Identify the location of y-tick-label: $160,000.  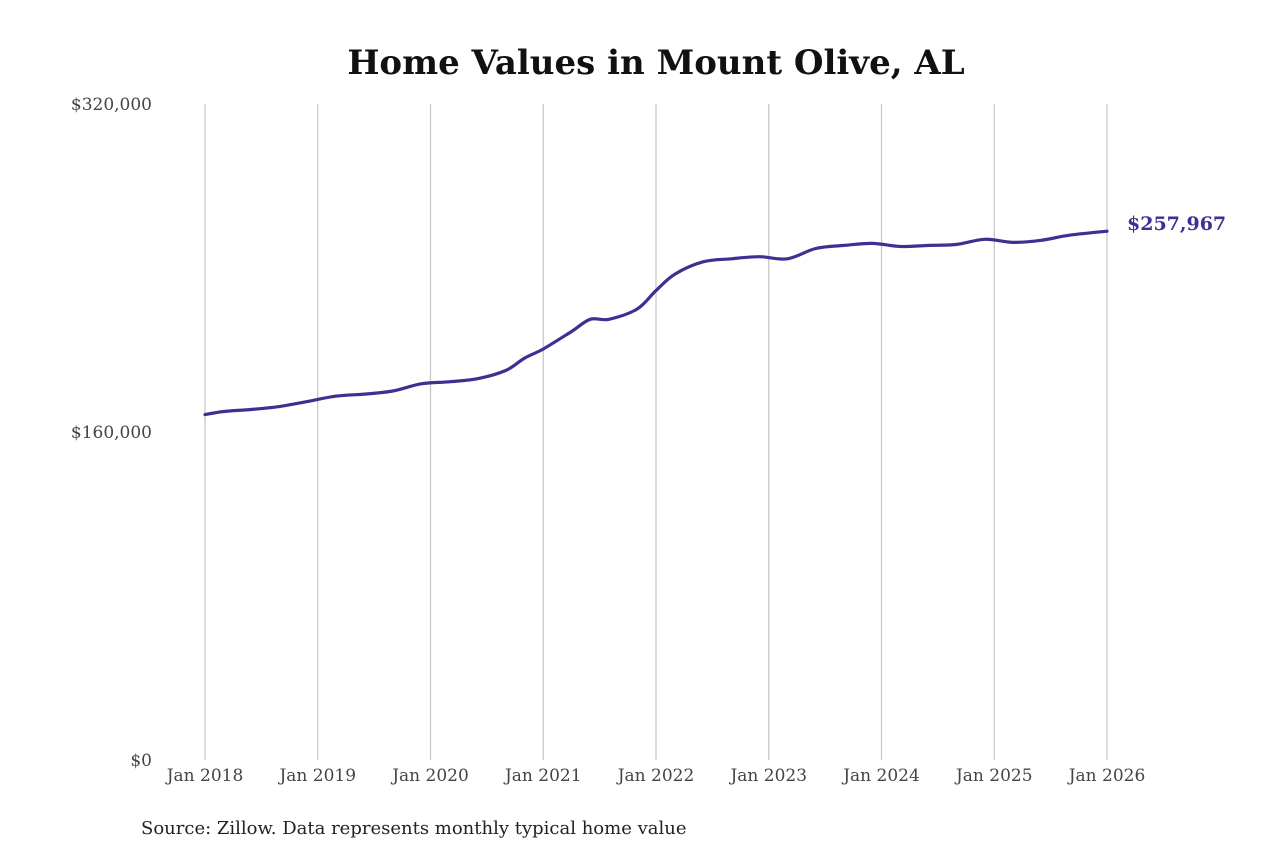
(111, 433).